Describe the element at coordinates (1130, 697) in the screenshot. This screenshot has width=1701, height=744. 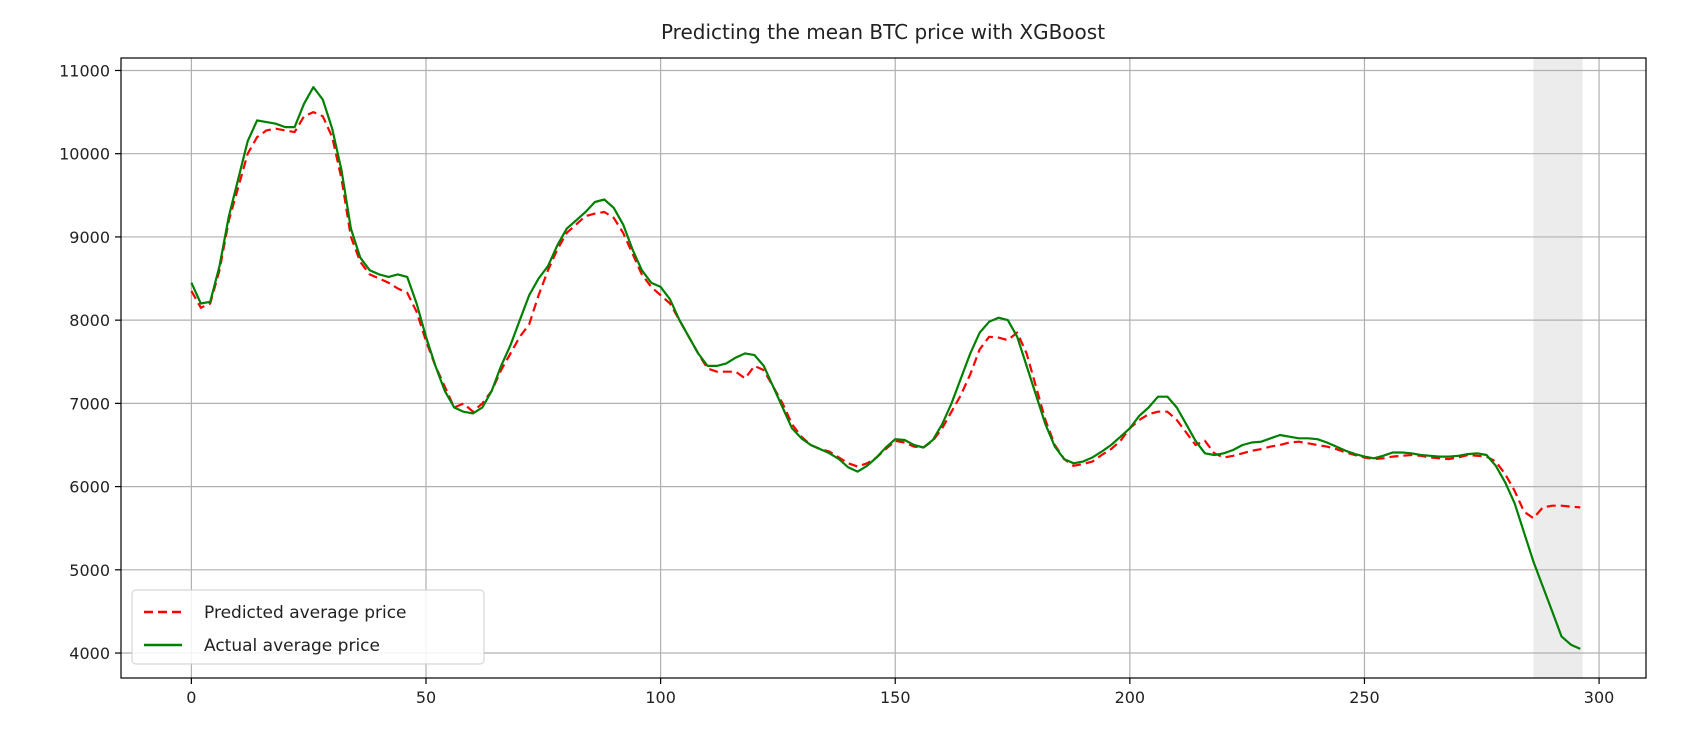
I see `x-tick-label: 200` at that location.